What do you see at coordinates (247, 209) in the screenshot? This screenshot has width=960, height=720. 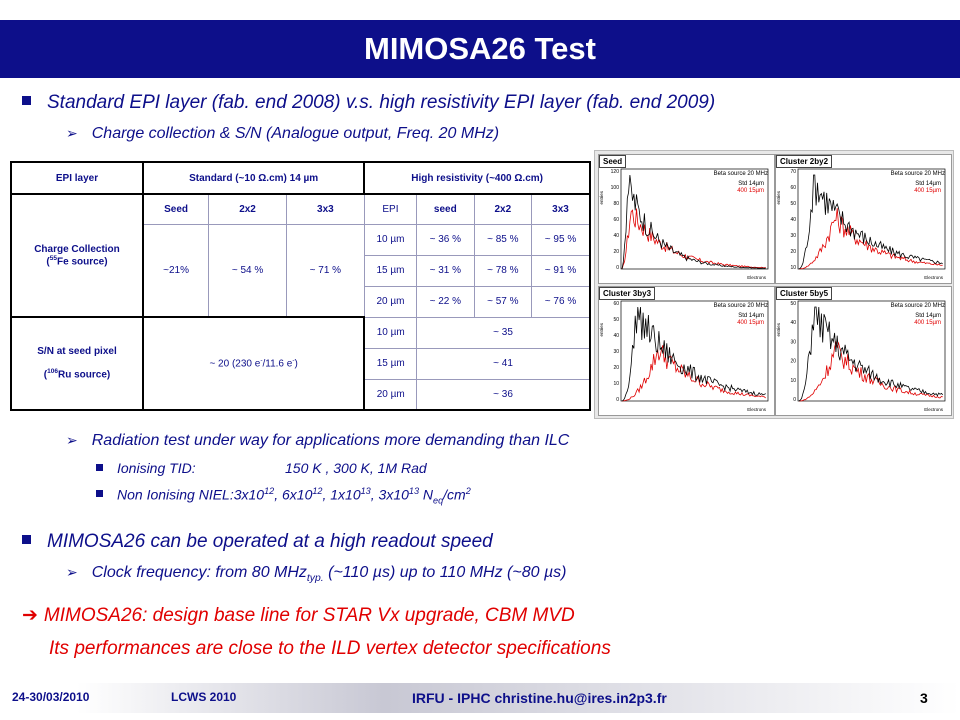 I see `std-col-2x2: 2x2` at bounding box center [247, 209].